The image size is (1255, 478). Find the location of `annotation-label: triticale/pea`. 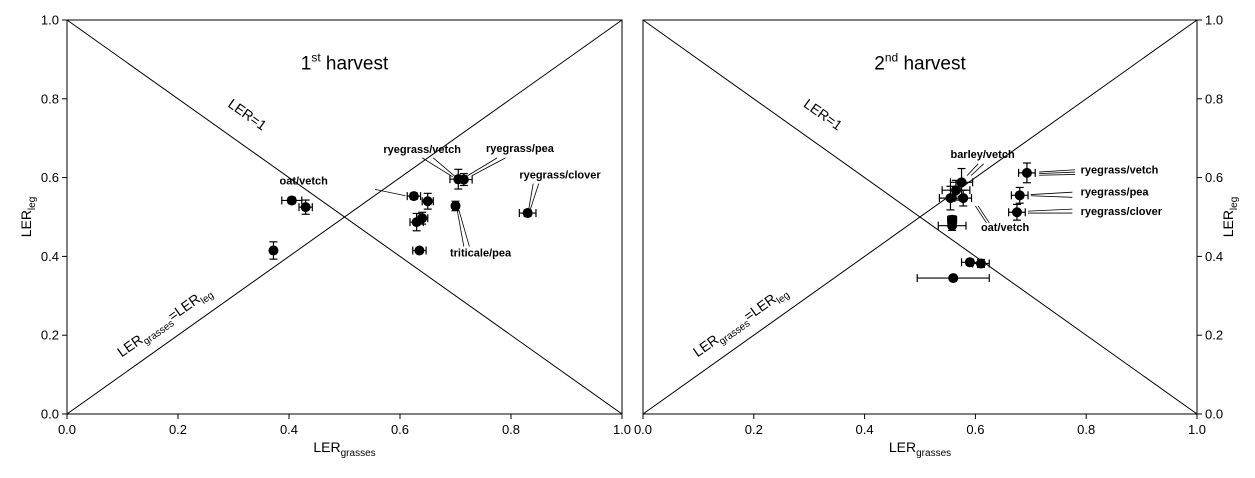

annotation-label: triticale/pea is located at coordinates (481, 253).